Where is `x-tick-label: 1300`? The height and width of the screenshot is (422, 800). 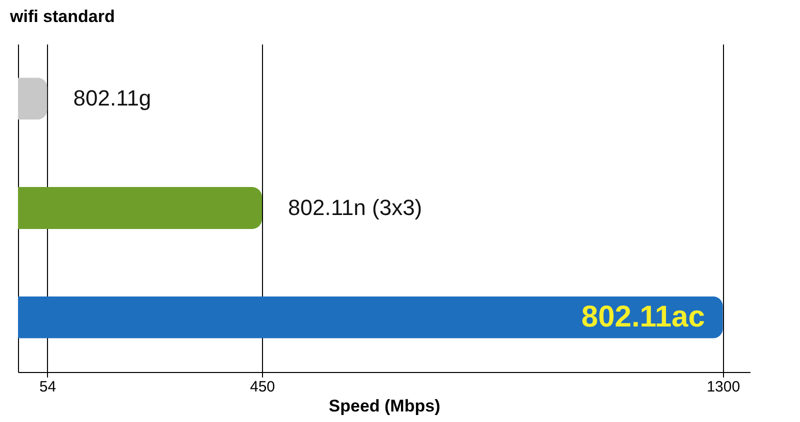 x-tick-label: 1300 is located at coordinates (723, 387).